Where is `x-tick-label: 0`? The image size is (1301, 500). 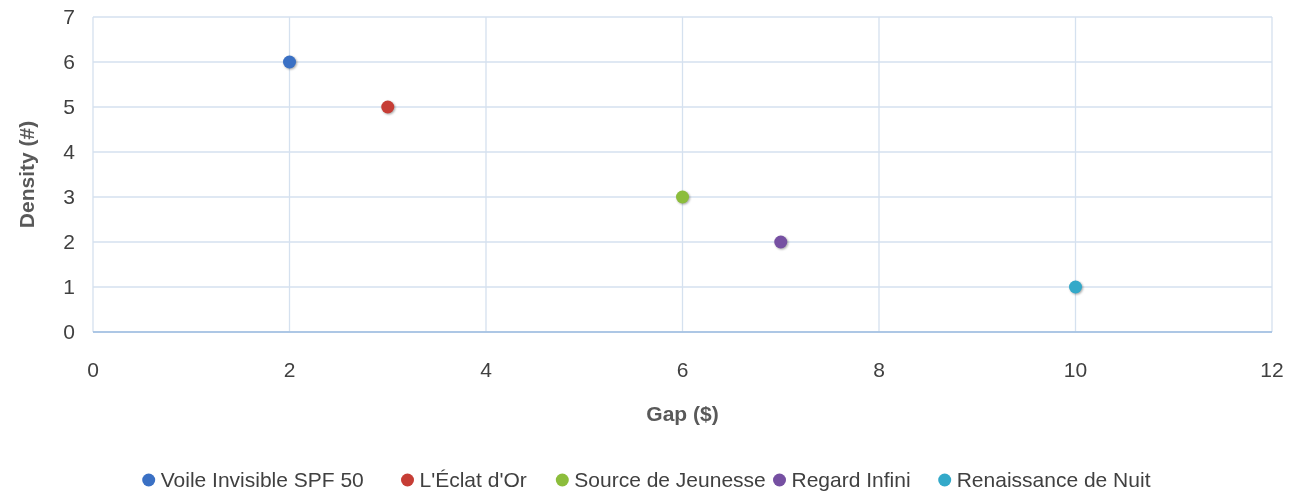
x-tick-label: 0 is located at coordinates (93, 369).